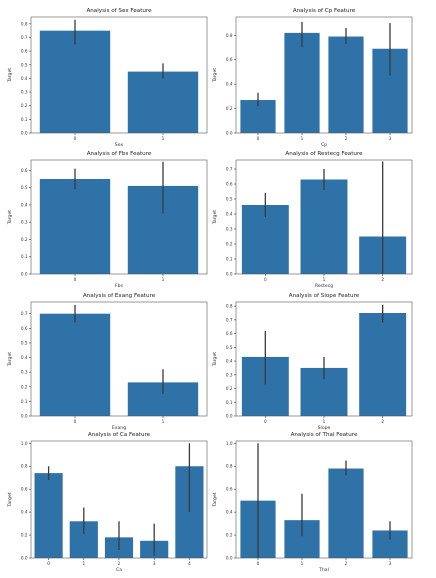 This screenshot has height=578, width=436. Describe the element at coordinates (229, 306) in the screenshot. I see `y-tick-label-8: 0.8` at that location.